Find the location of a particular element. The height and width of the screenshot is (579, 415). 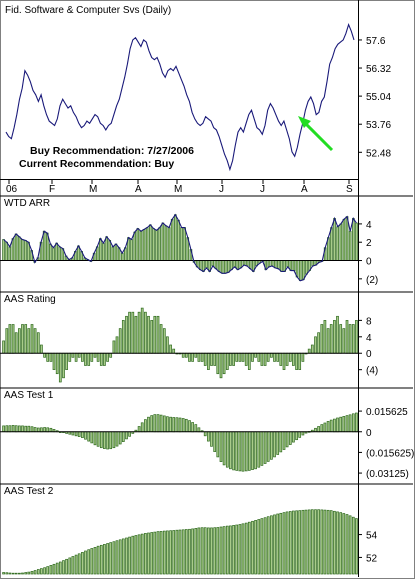

price-y-tick-label: 57.6 is located at coordinates (376, 41).